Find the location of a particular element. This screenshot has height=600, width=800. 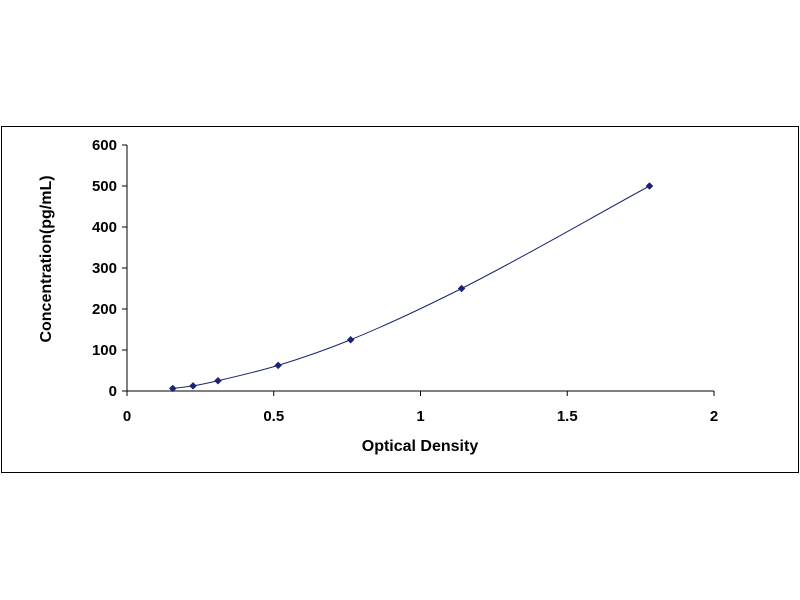

y-axis-title: Concentration(pg/mL) is located at coordinates (46, 258).